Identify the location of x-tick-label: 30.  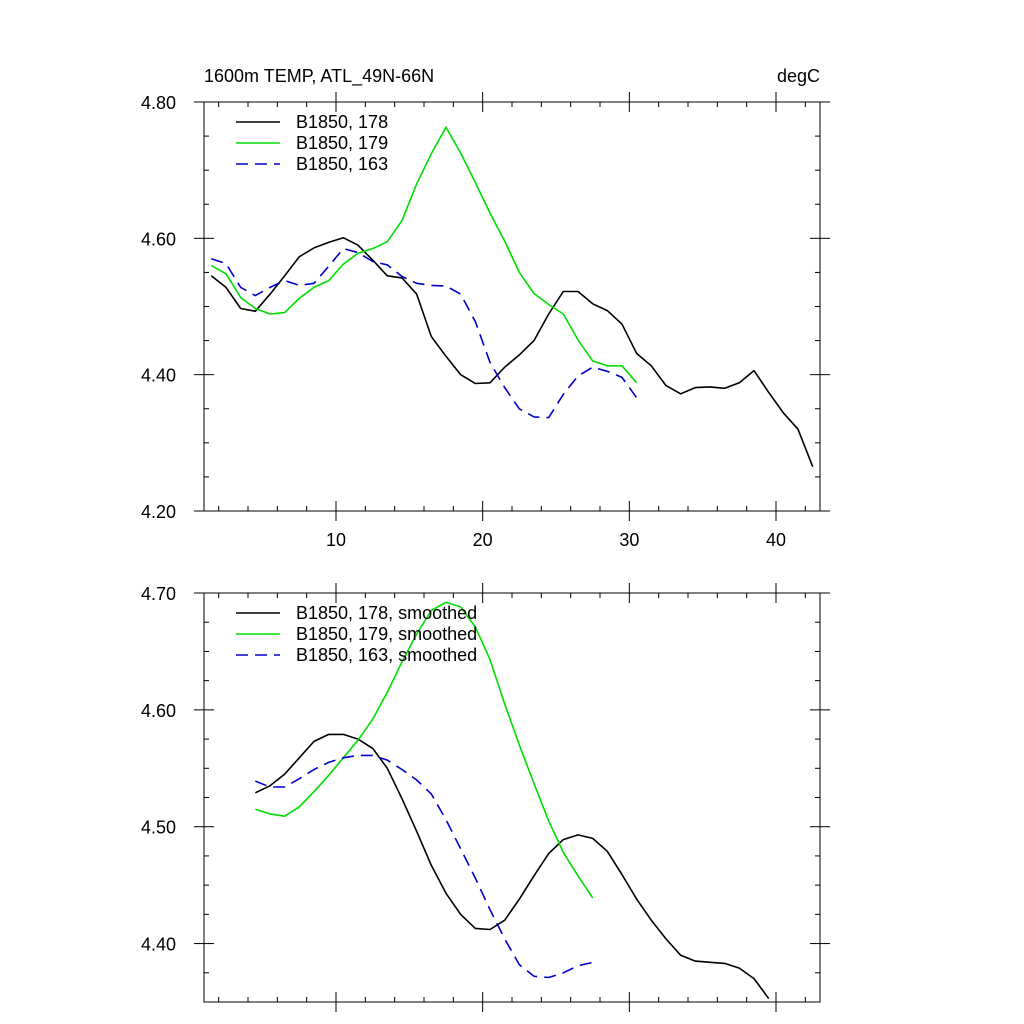
(629, 540).